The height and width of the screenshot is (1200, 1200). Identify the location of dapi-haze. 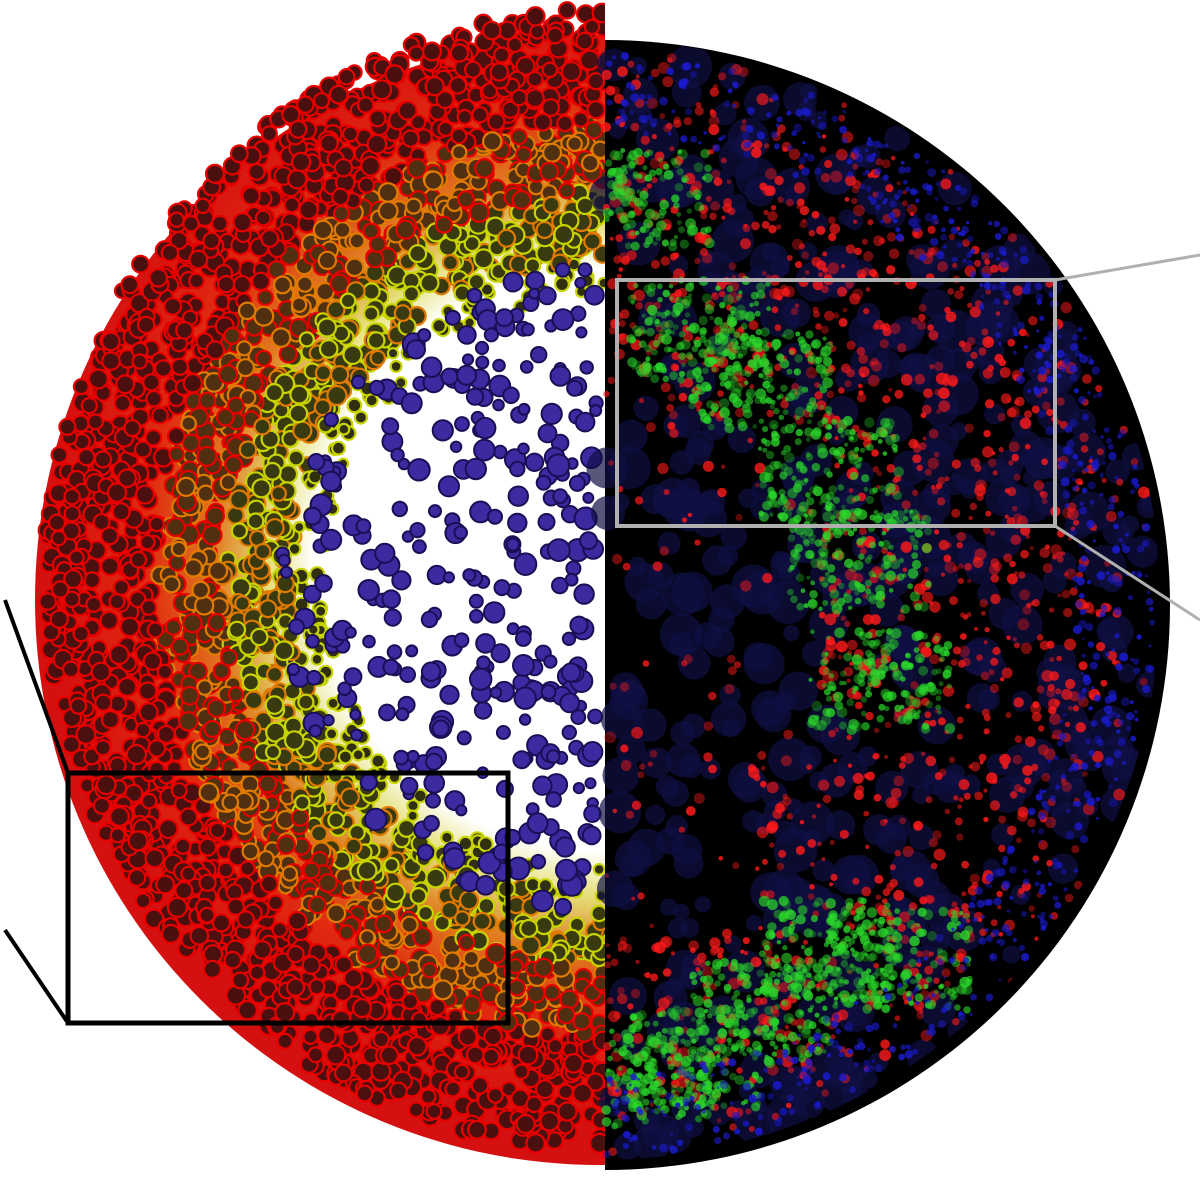
(688, 863).